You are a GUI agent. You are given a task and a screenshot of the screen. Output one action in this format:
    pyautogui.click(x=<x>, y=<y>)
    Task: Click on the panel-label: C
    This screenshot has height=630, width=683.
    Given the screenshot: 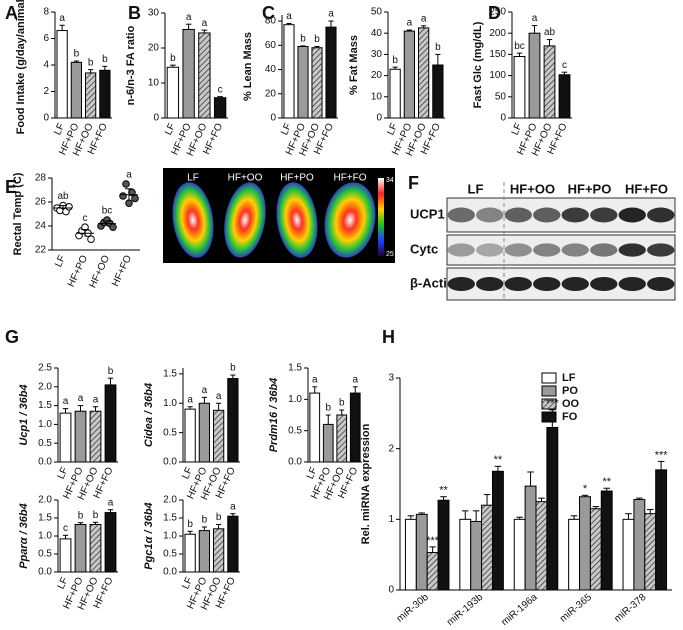 What is the action you would take?
    pyautogui.click(x=268, y=13)
    